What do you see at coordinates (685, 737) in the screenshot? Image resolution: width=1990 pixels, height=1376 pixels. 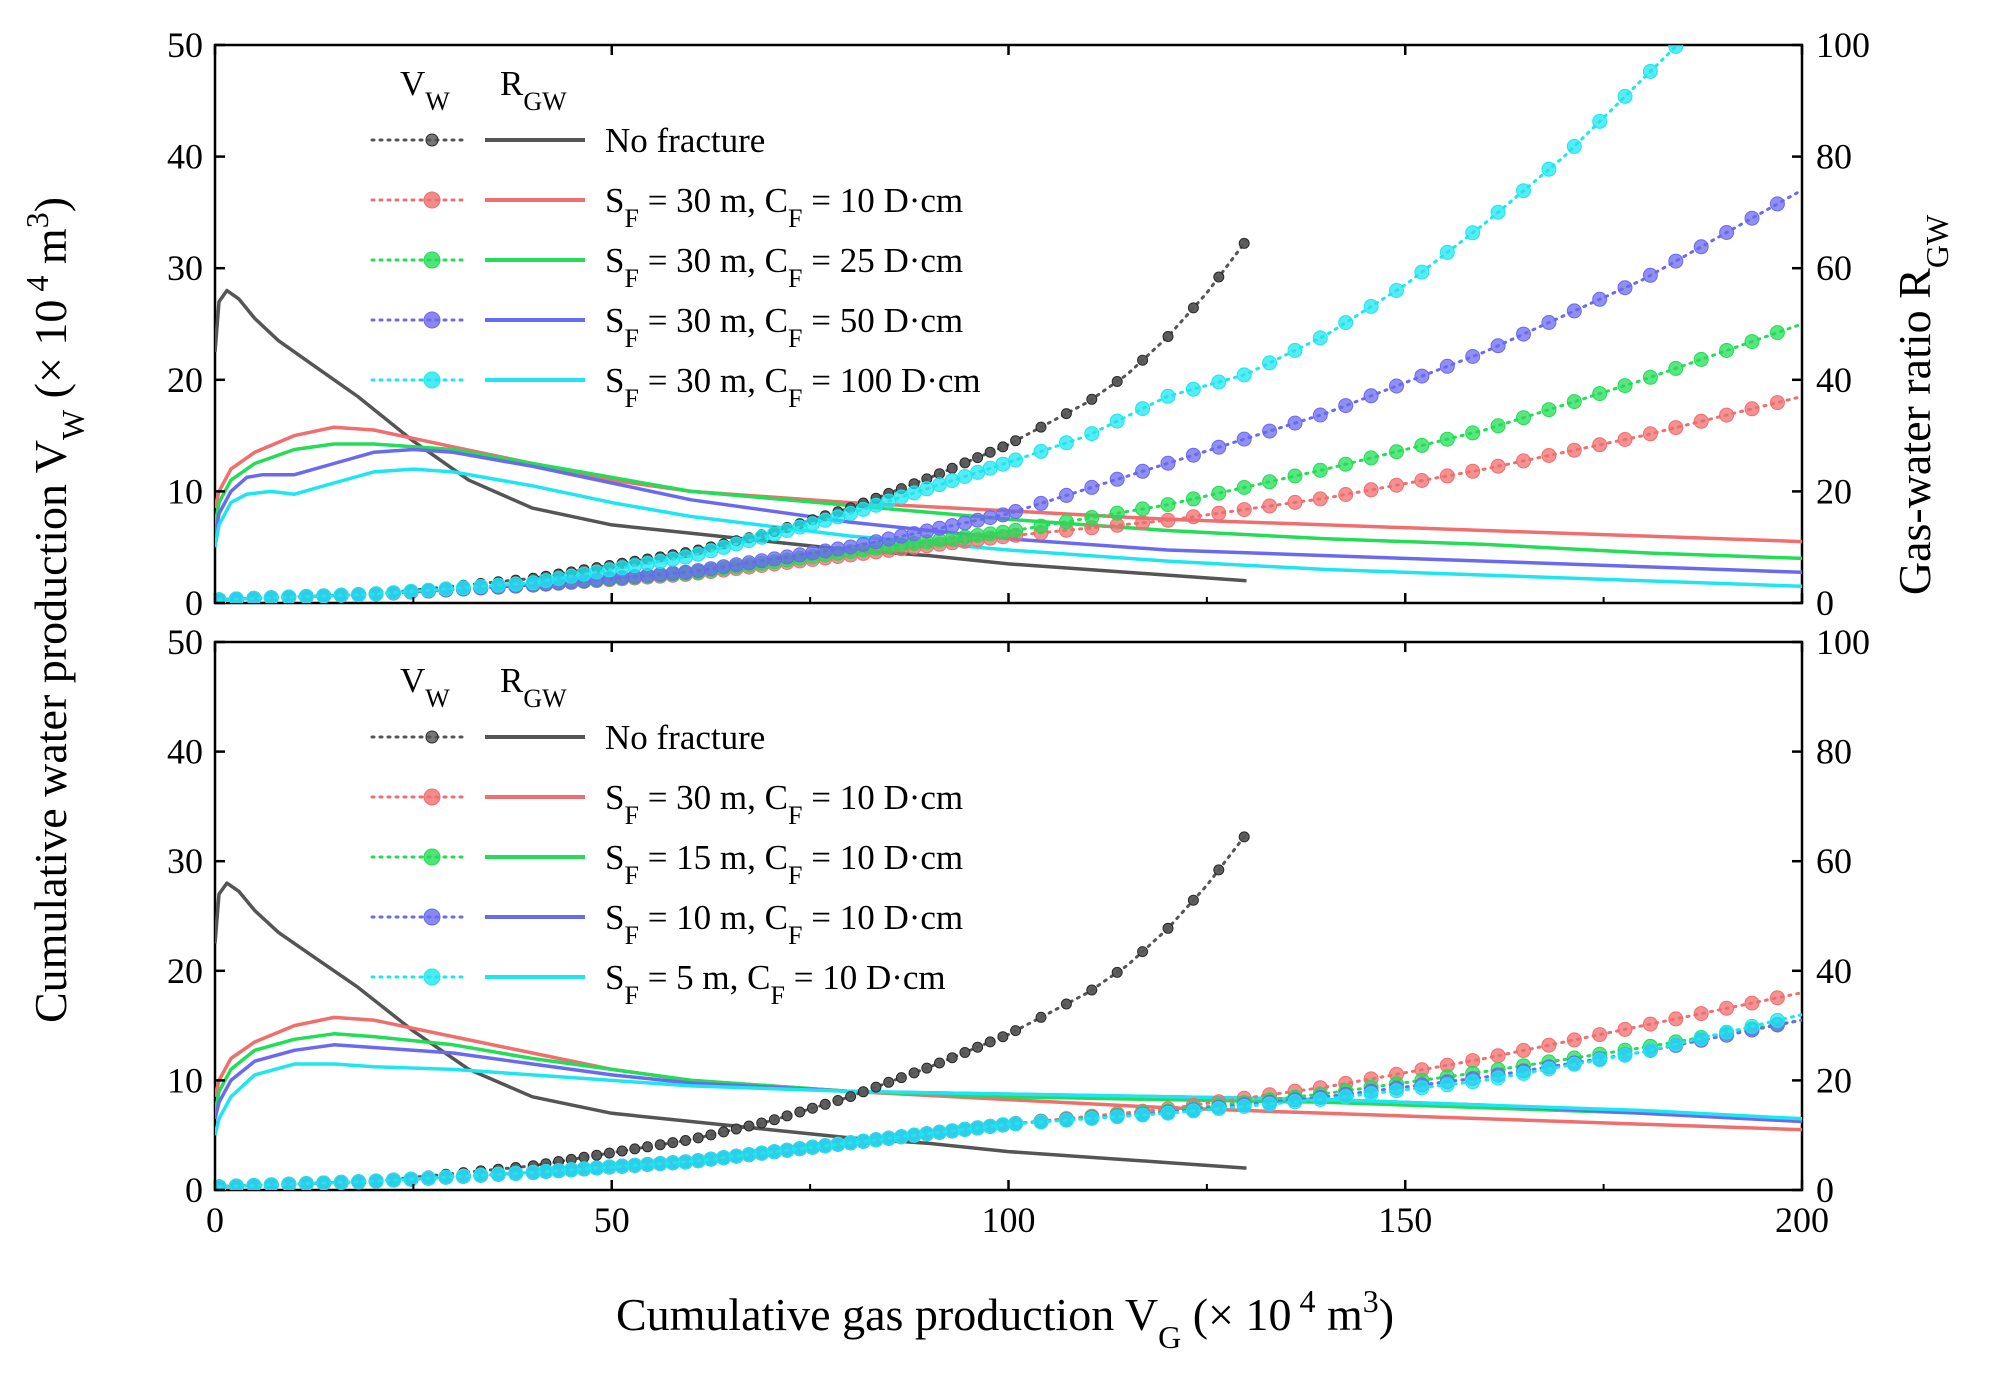 I see `legend-label-bottom-0: No fracture` at bounding box center [685, 737].